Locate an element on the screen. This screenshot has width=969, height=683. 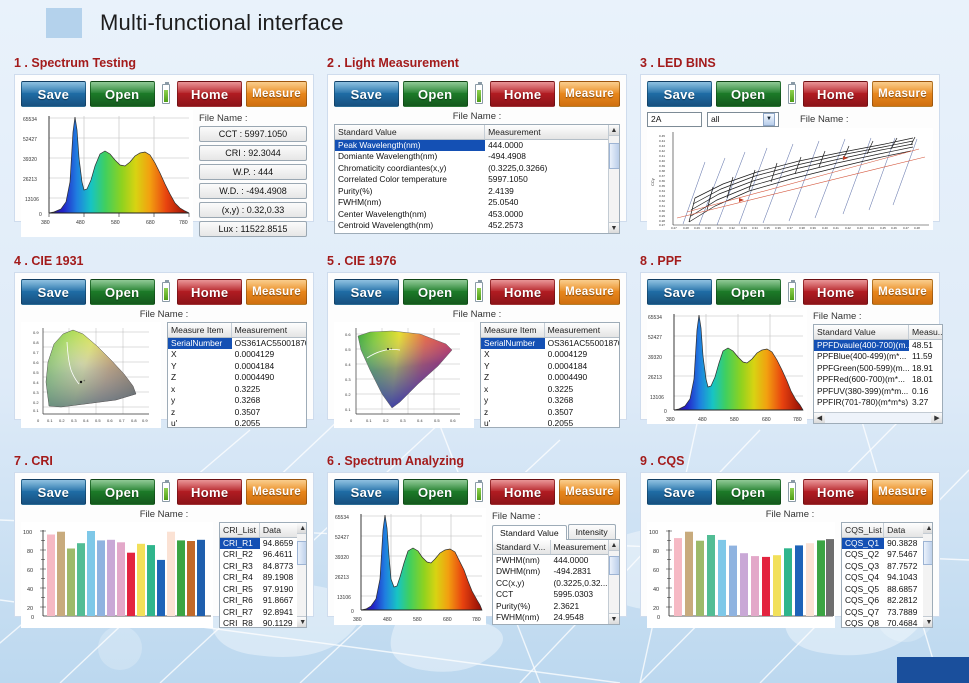
table-row: y 0.3268 is located at coordinates (529, 400).